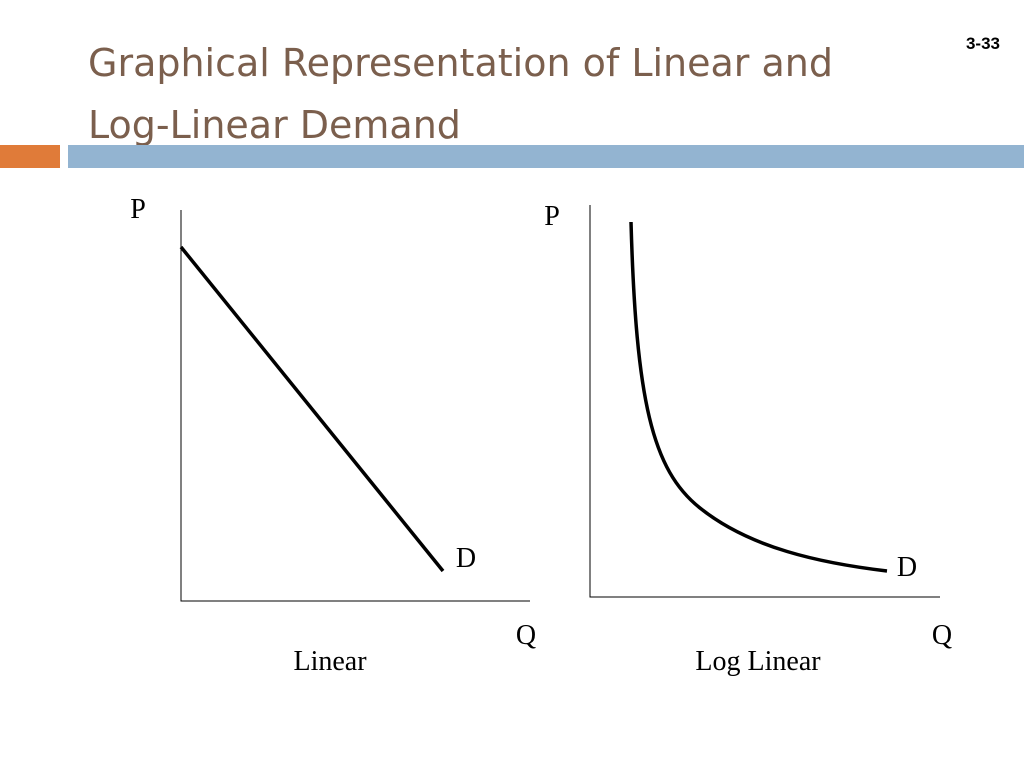 The height and width of the screenshot is (768, 1024). Describe the element at coordinates (758, 661) in the screenshot. I see `caption: Log Linear` at that location.